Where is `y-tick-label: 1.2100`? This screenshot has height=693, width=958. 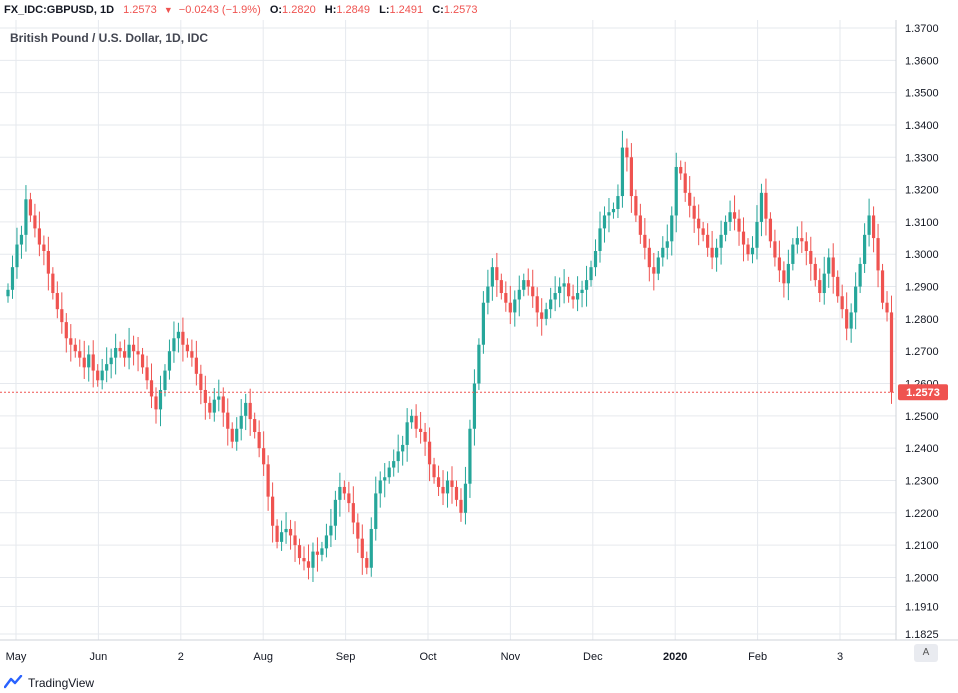
y-tick-label: 1.2100 is located at coordinates (922, 546).